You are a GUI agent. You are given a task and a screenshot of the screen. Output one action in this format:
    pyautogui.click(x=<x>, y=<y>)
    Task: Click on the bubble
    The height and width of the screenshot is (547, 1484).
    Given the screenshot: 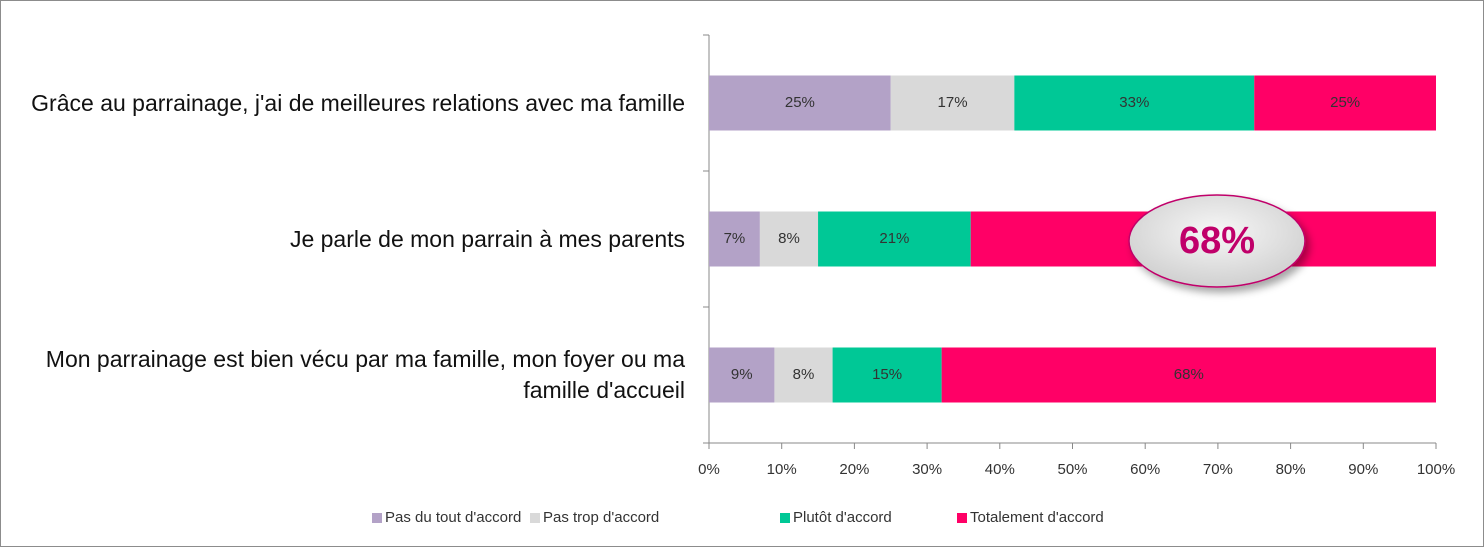 What is the action you would take?
    pyautogui.click(x=1217, y=241)
    